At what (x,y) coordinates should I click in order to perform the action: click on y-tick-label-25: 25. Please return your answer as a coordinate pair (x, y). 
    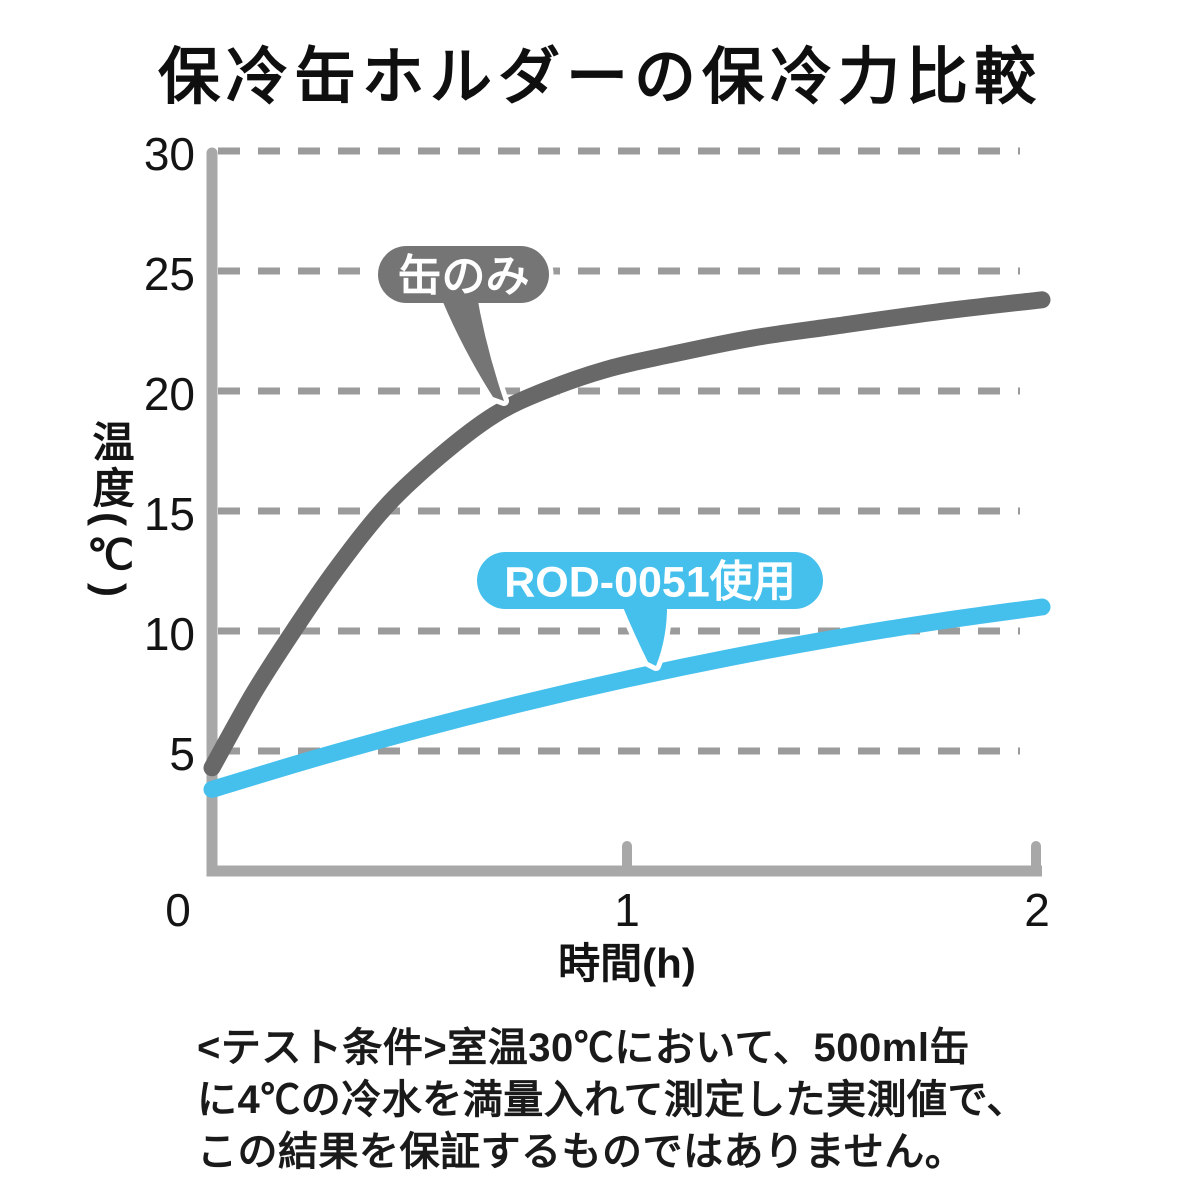
    Looking at the image, I should click on (169, 274).